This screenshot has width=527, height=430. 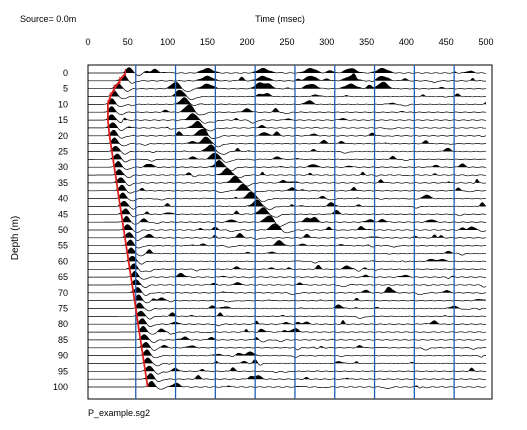 I want to click on y-tick-label: 60, so click(x=63, y=261).